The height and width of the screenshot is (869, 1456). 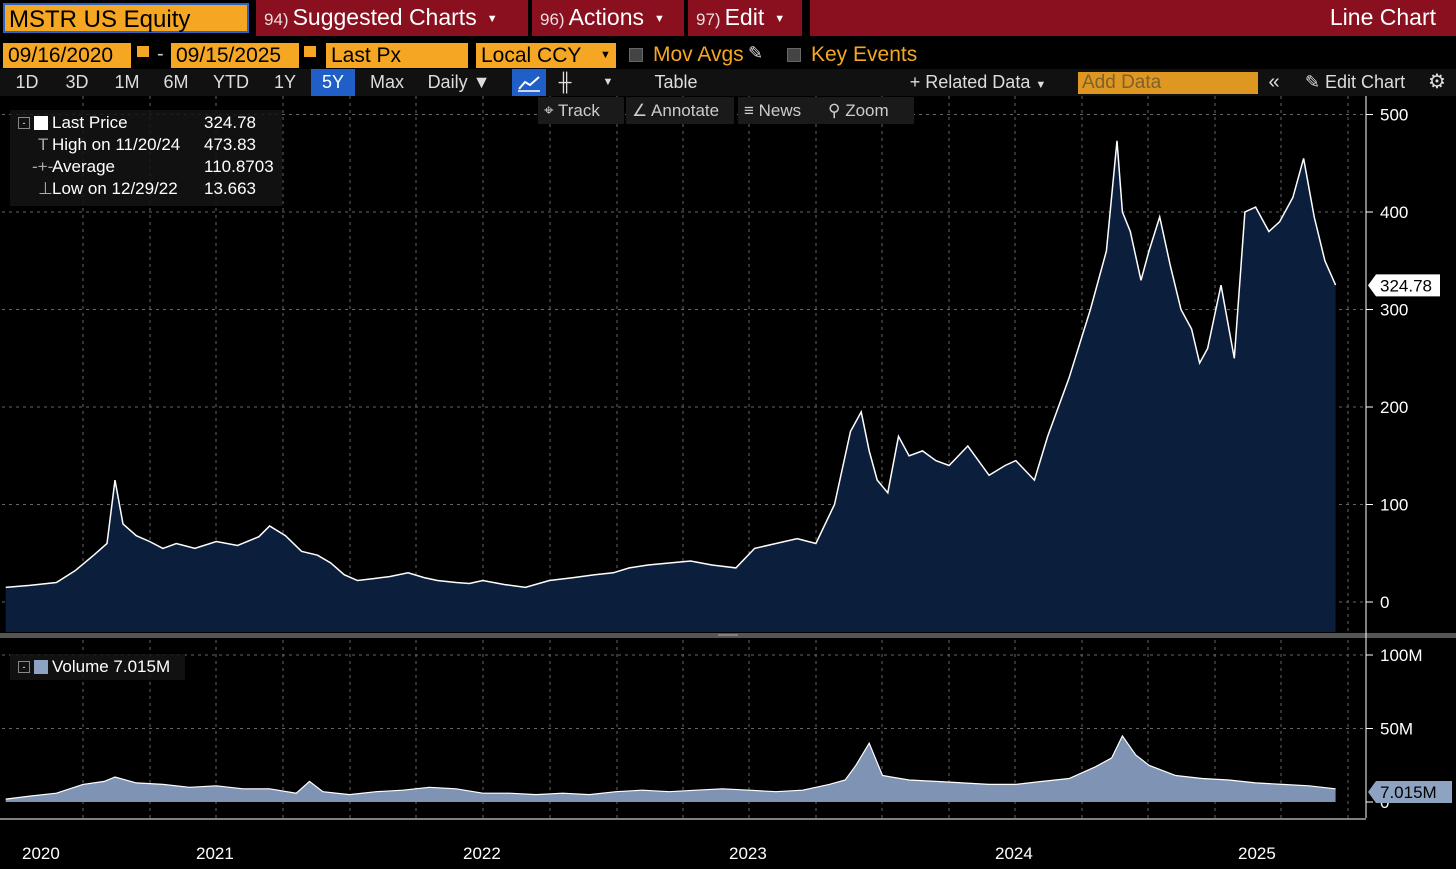 What do you see at coordinates (748, 853) in the screenshot?
I see `x-tick-label: 2023` at bounding box center [748, 853].